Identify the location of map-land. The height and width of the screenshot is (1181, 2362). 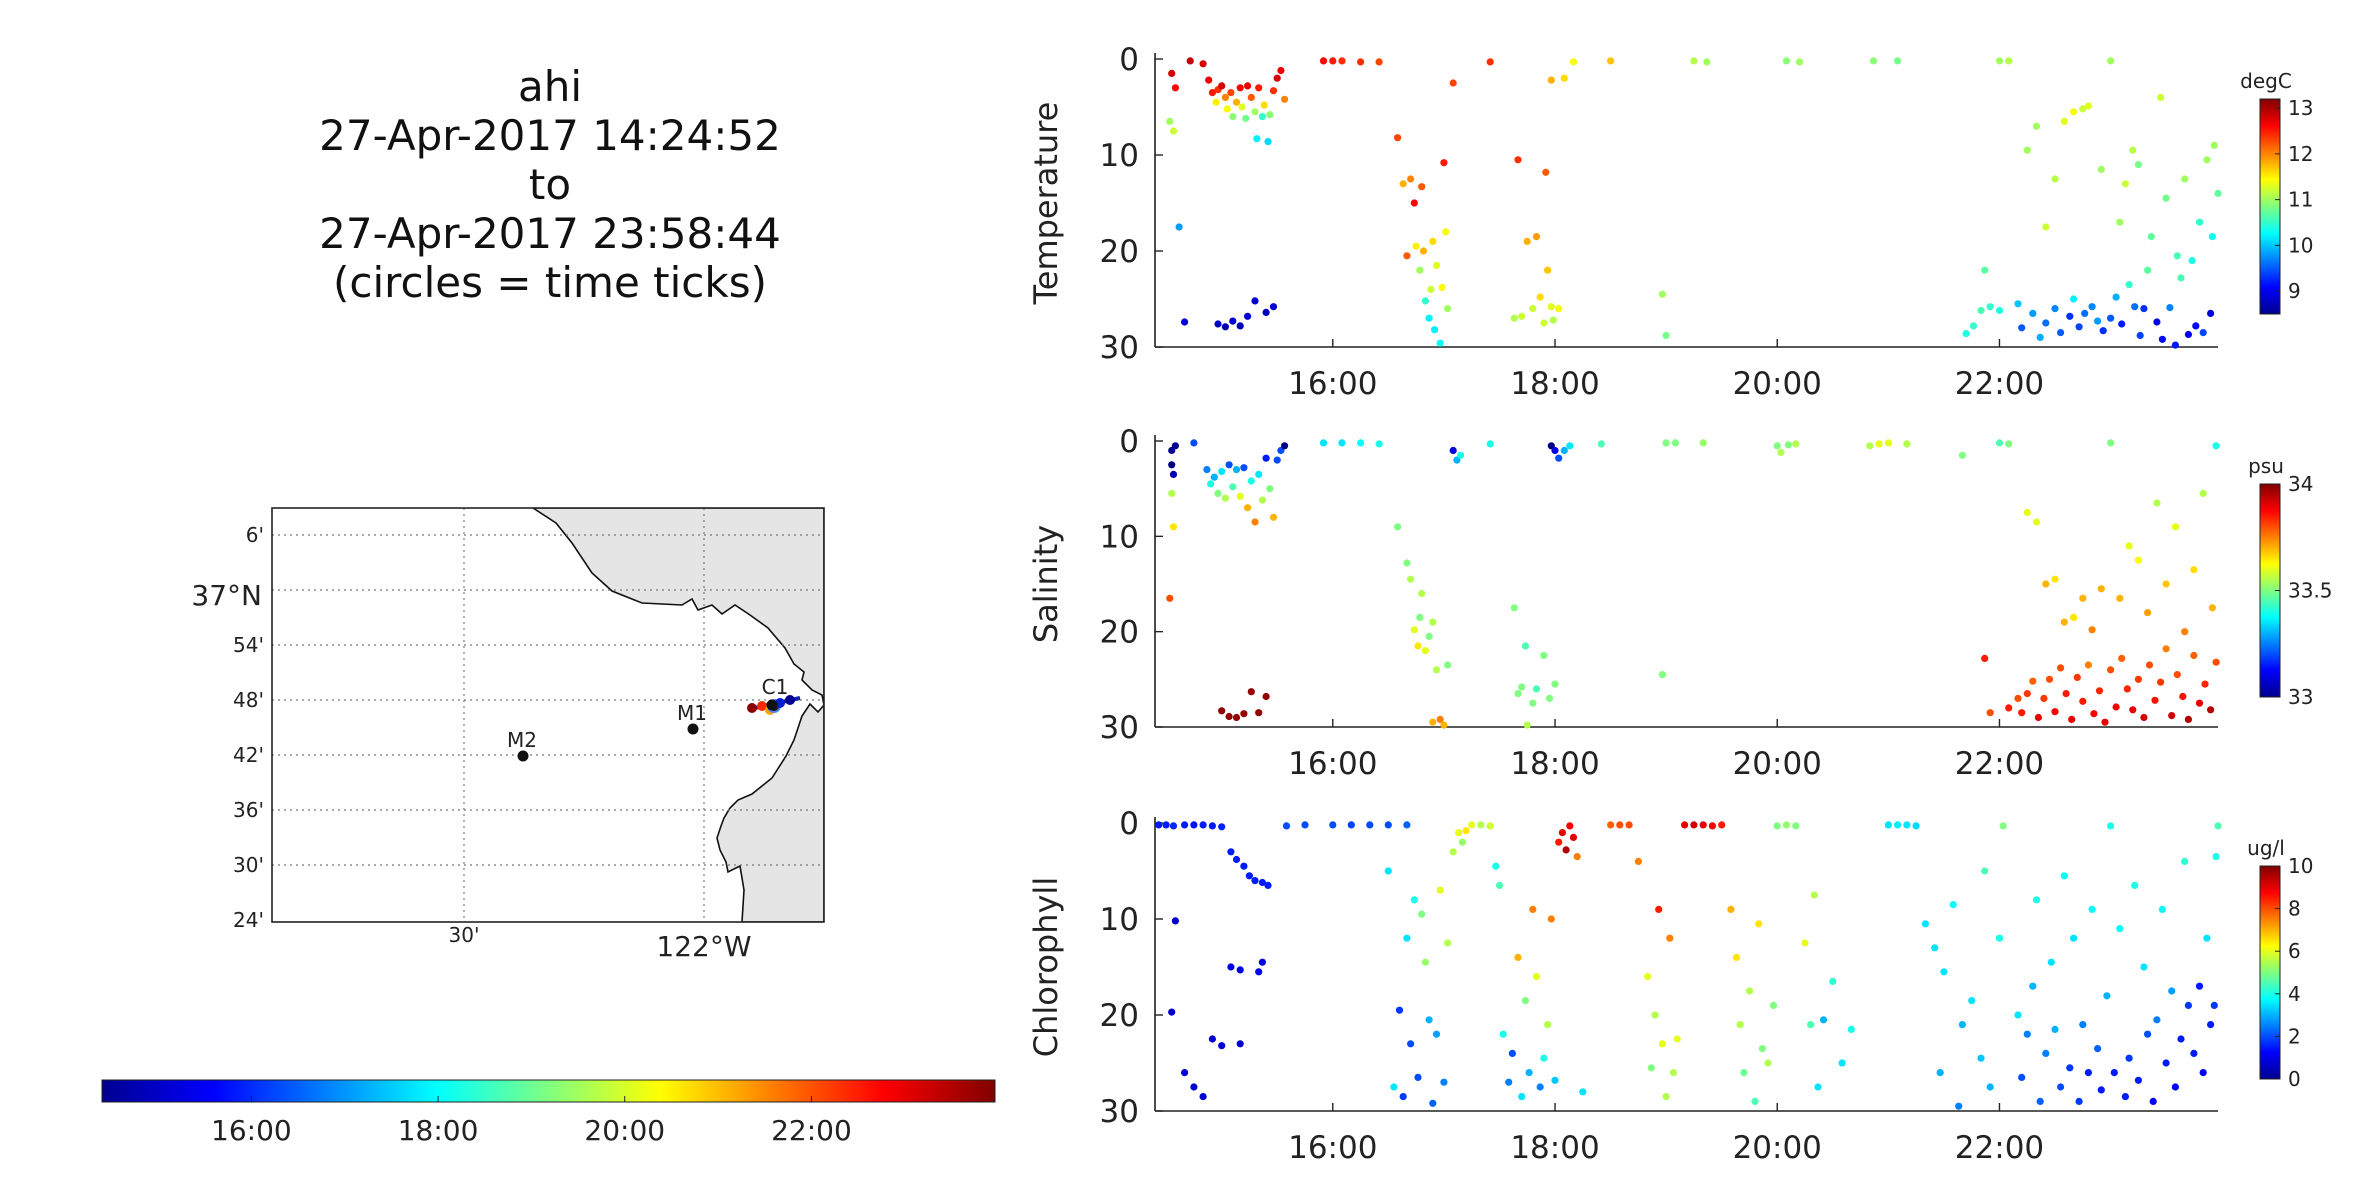
(677, 715).